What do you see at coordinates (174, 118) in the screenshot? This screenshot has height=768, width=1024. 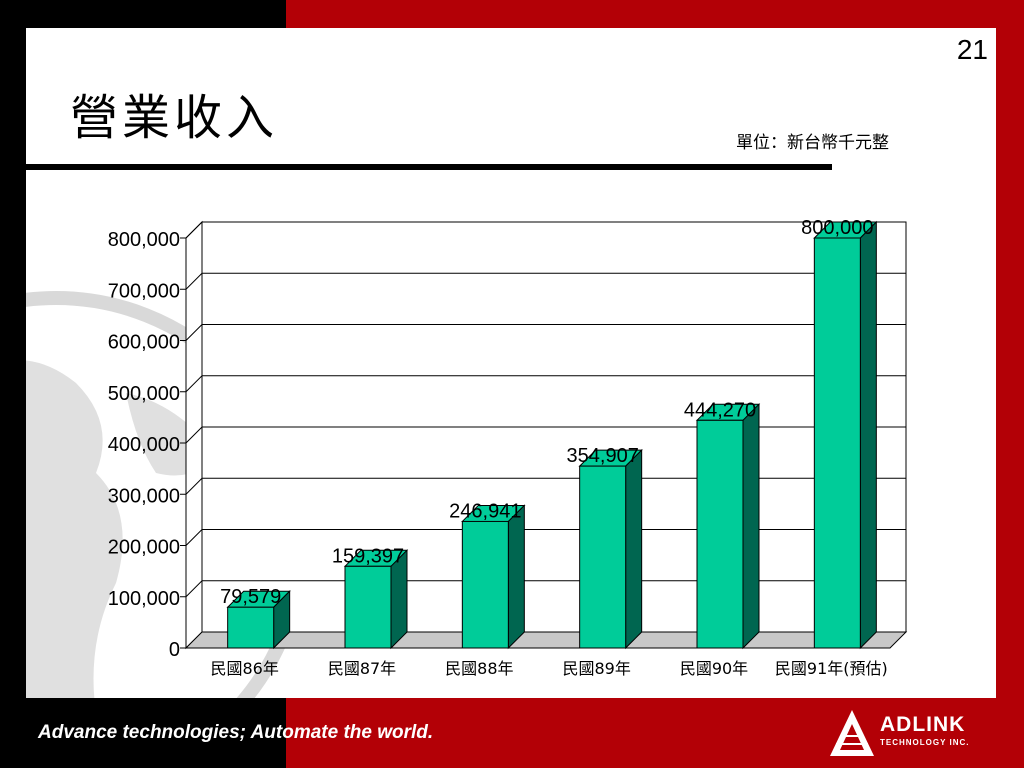 I see `page-title: 營業收入` at bounding box center [174, 118].